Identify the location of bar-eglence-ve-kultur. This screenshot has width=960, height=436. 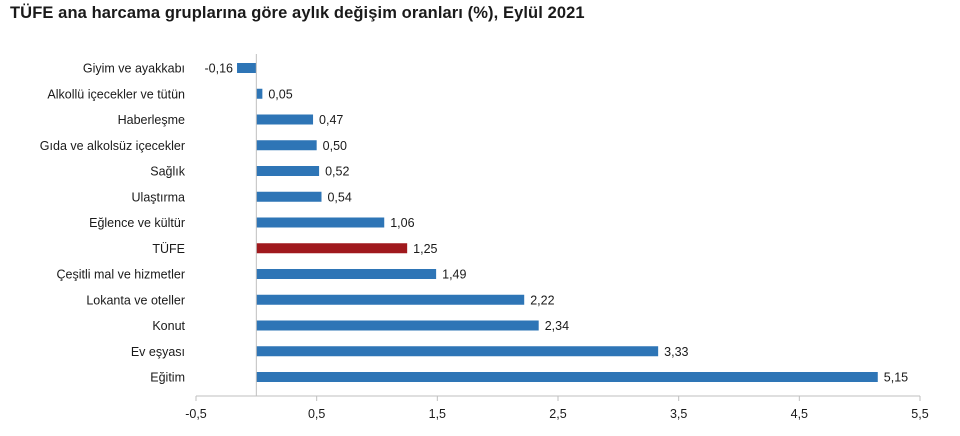
(320, 222).